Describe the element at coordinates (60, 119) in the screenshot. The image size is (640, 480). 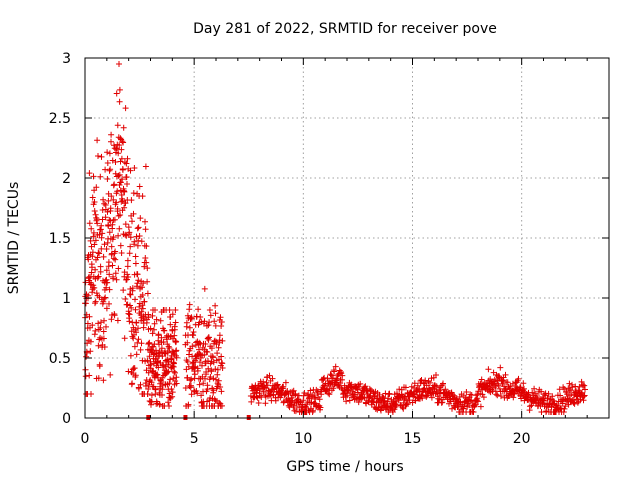
I see `y-tick-label: 2.5` at that location.